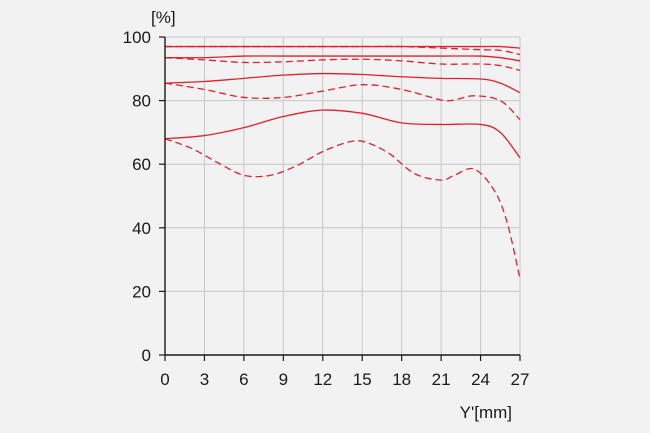  I want to click on x-tick-label: 21, so click(441, 379).